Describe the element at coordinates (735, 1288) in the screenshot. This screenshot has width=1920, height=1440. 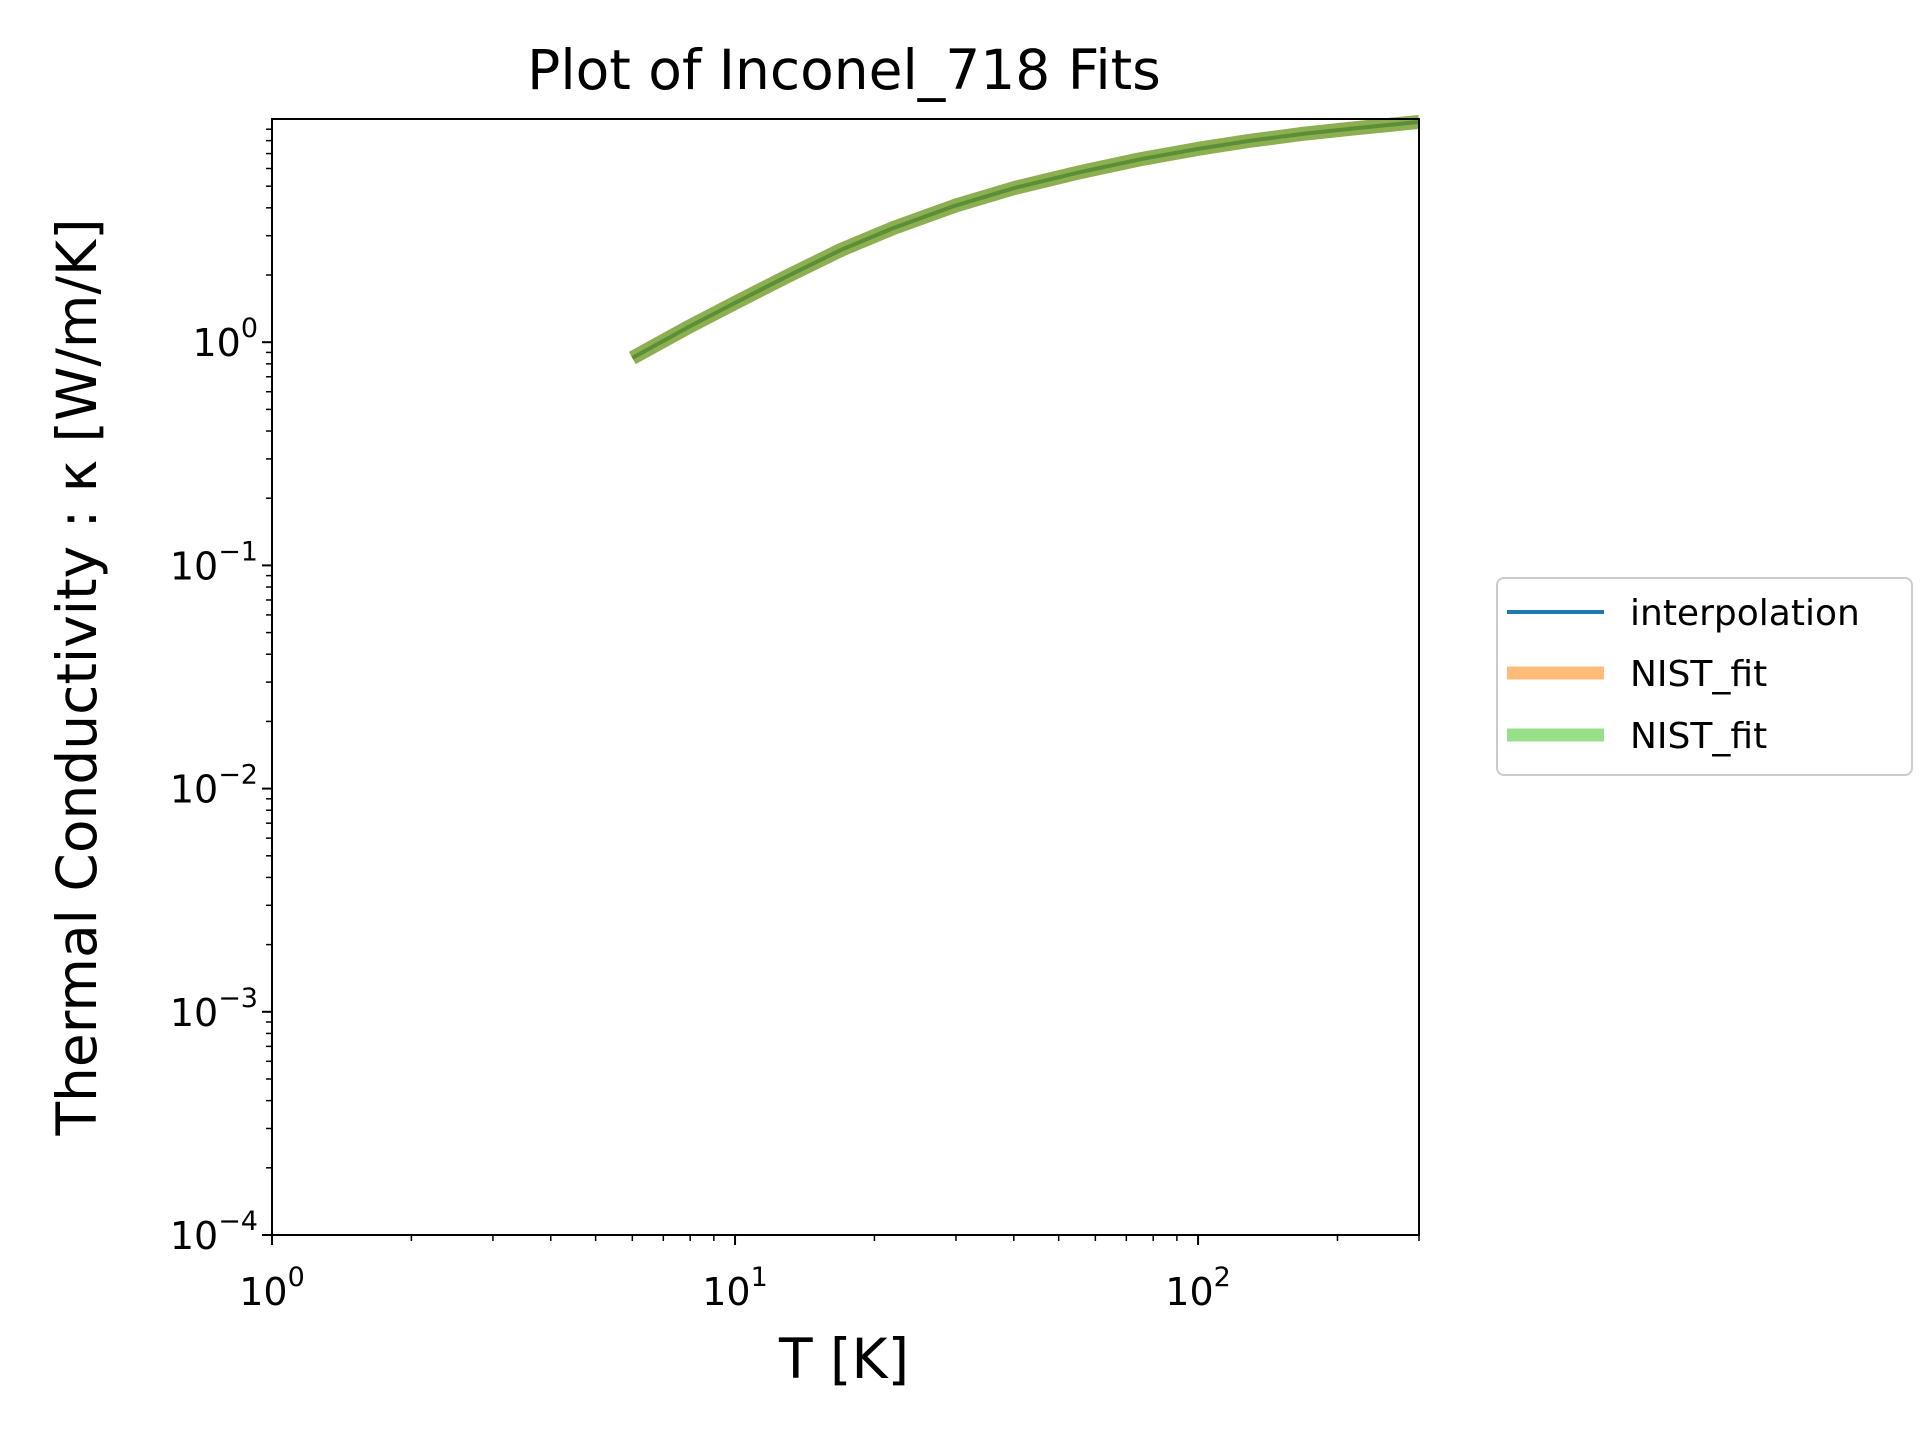
I see `x-tick-label: 10¹` at that location.